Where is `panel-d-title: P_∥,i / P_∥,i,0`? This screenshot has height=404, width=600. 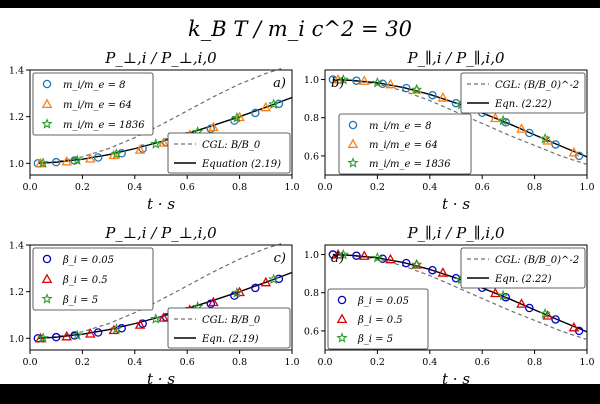 panel-d-title: P_∥,i / P_∥,i,0 is located at coordinates (455, 233).